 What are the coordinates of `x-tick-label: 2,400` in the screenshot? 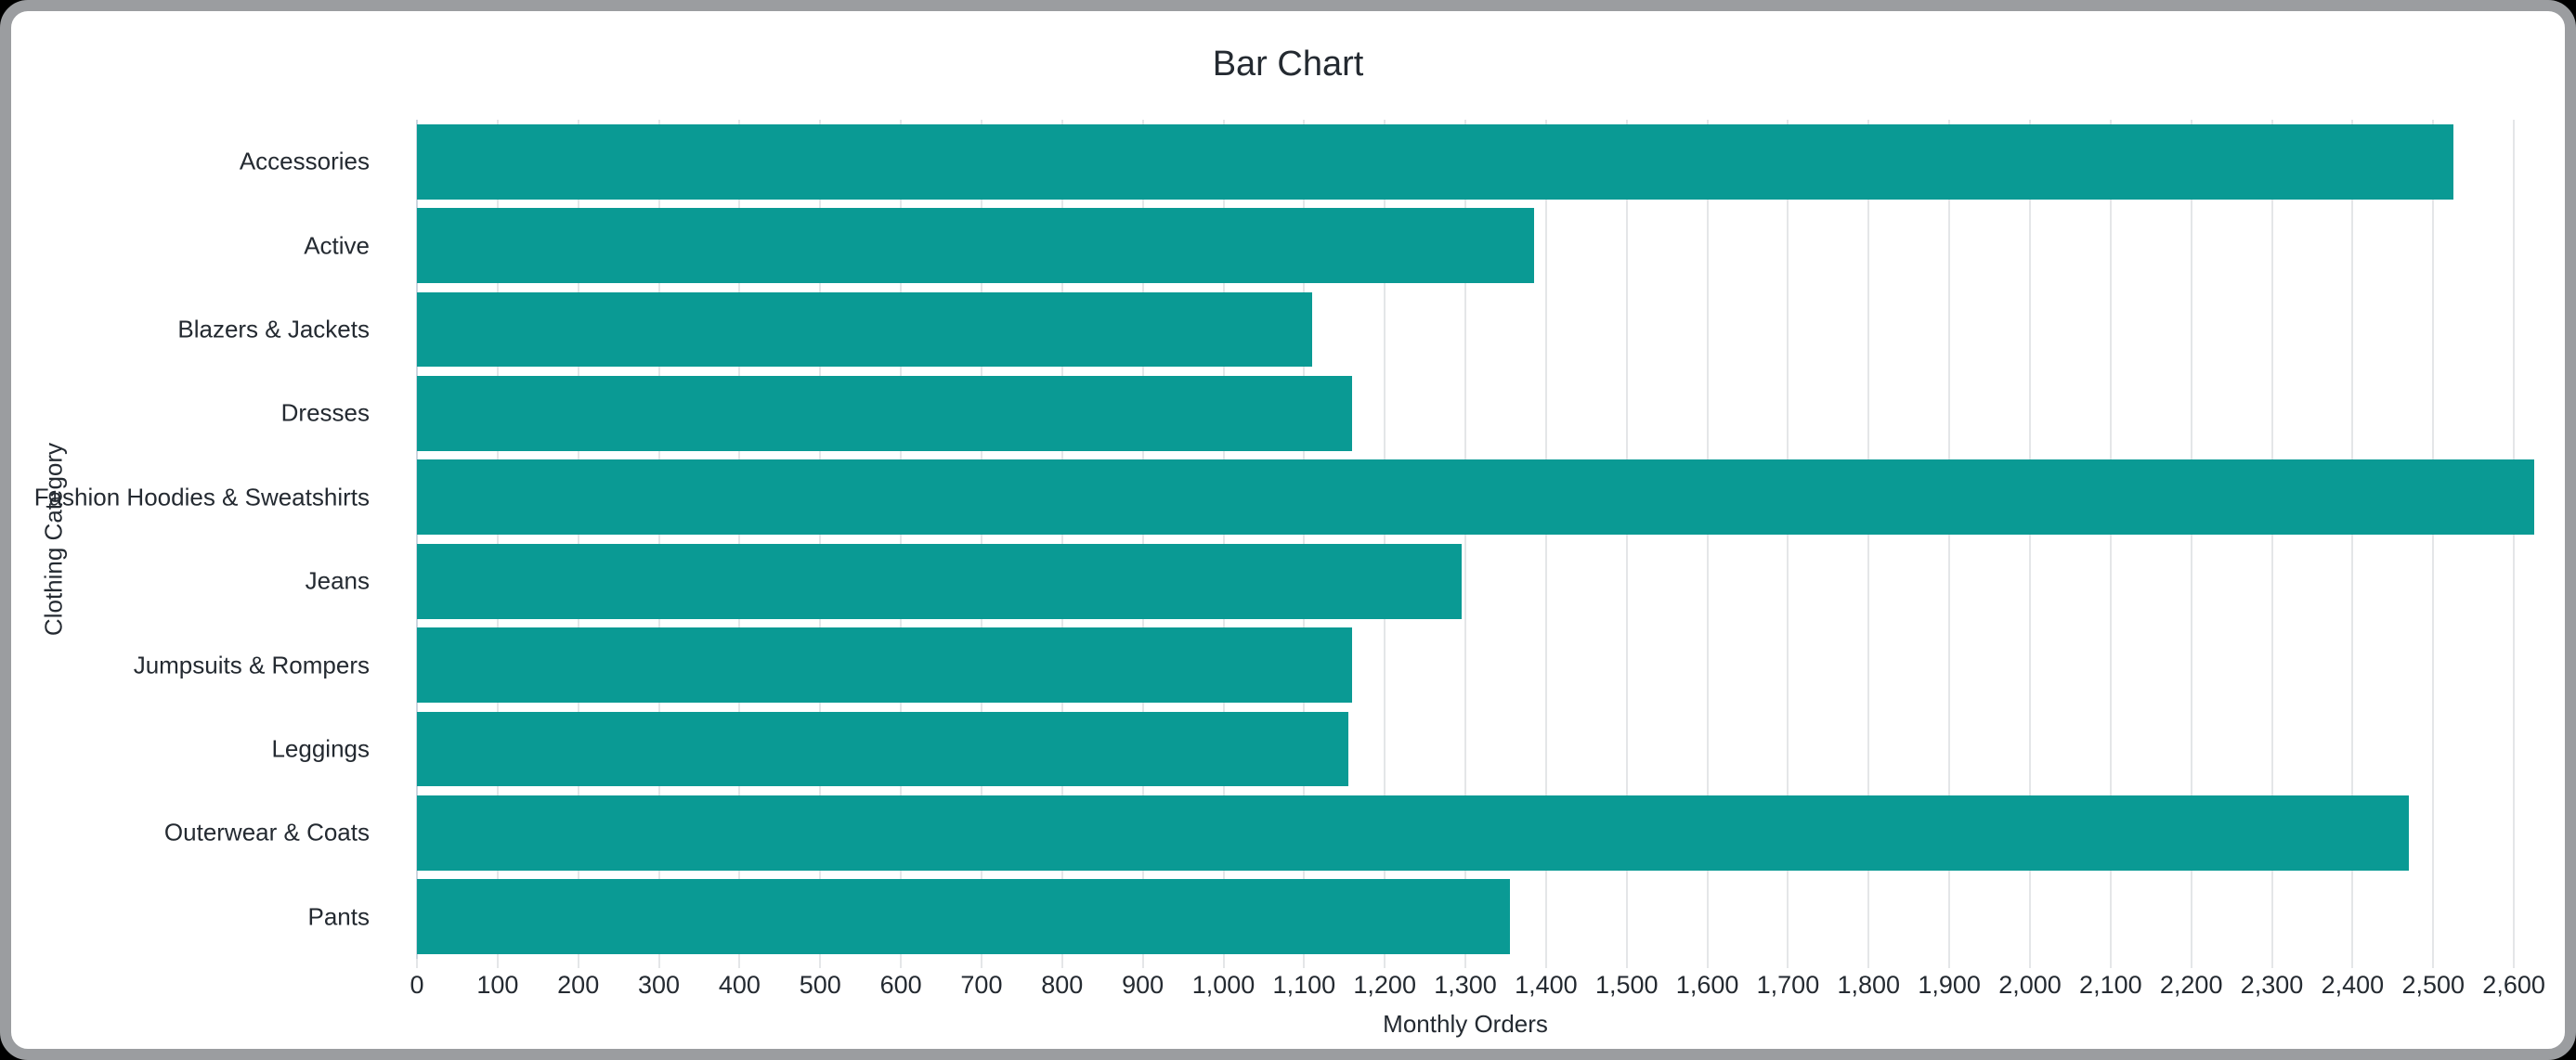 It's located at (2353, 985).